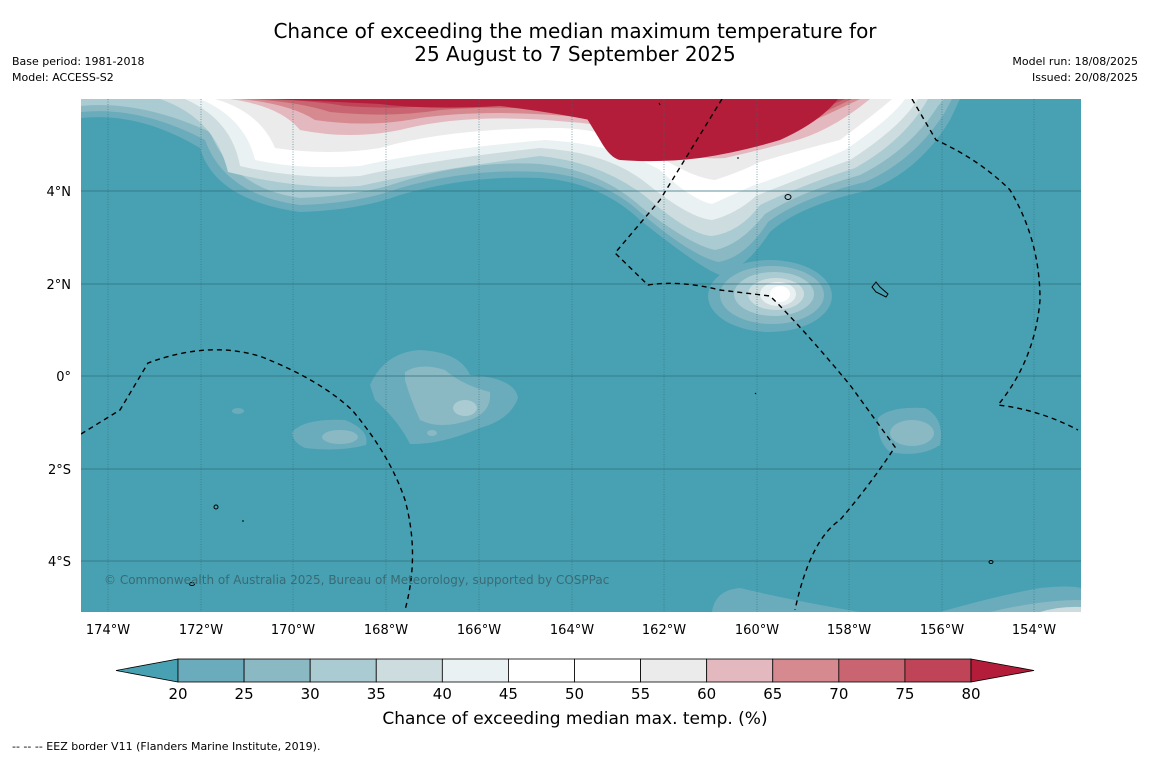  I want to click on lon-label: 158°W, so click(849, 630).